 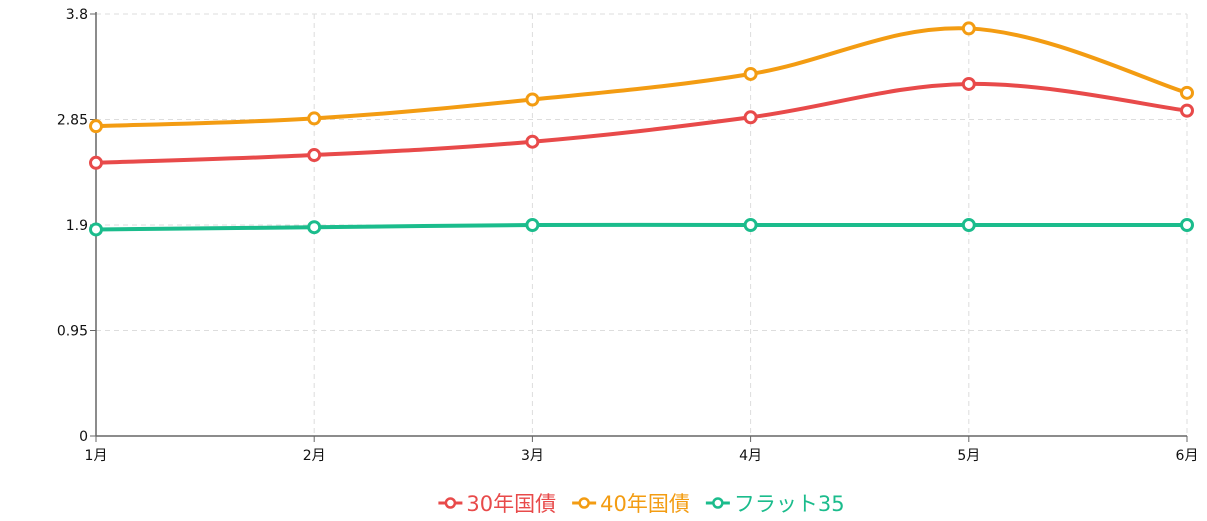 I want to click on legend-item: 40年国債, so click(x=631, y=504).